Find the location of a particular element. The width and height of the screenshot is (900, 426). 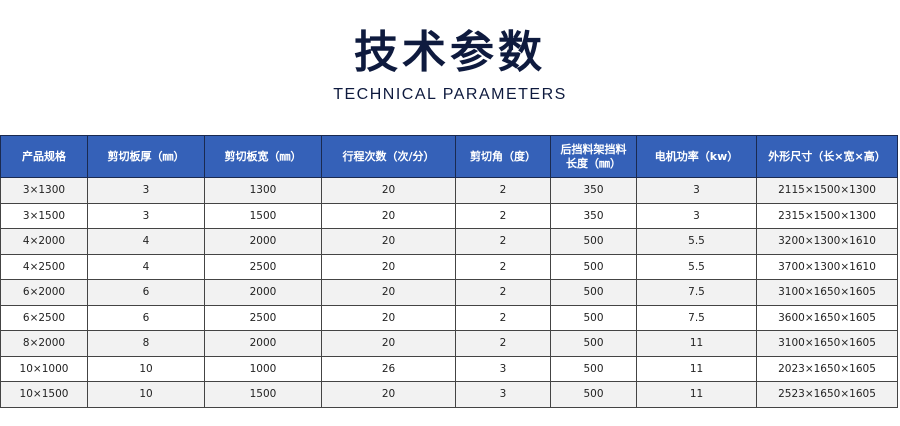

table-cell: 3600×1650×1605 is located at coordinates (827, 317).